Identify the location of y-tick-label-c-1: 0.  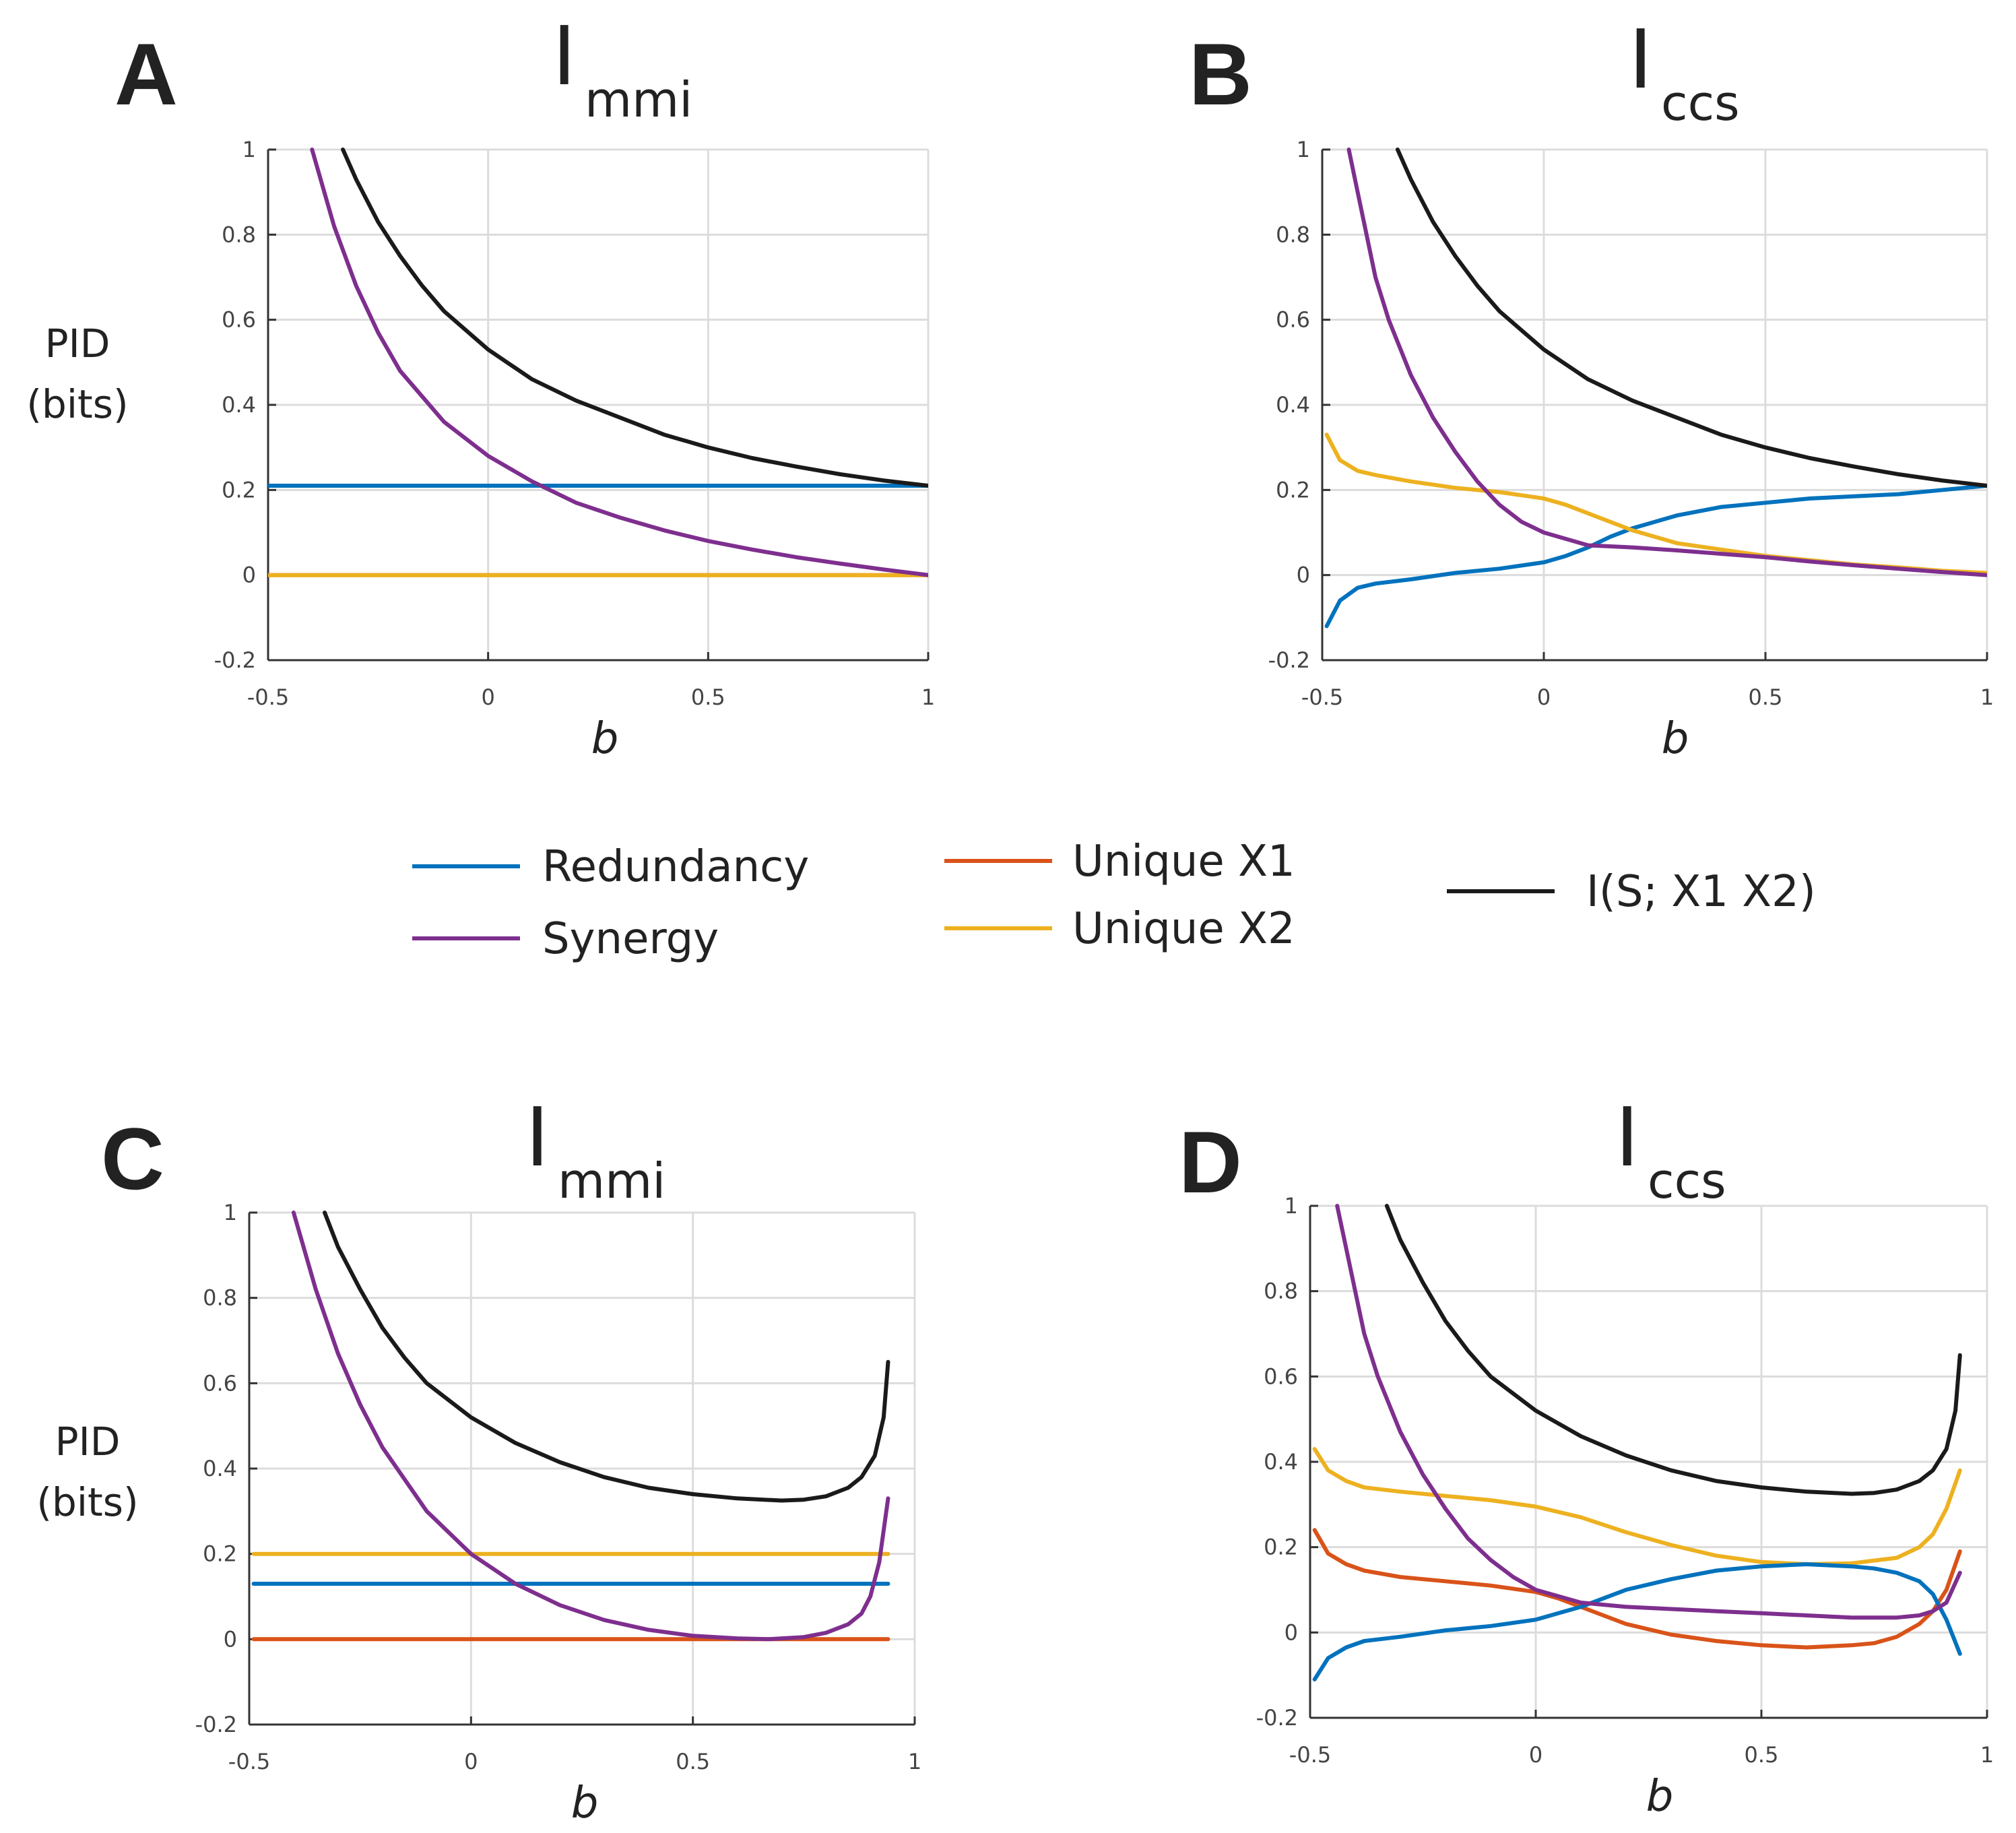
(230, 1639).